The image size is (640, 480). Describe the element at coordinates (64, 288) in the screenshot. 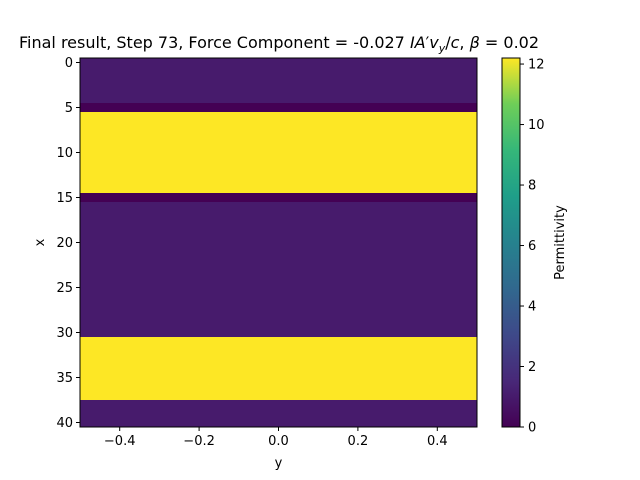

I see `y-tick-label: 25` at that location.